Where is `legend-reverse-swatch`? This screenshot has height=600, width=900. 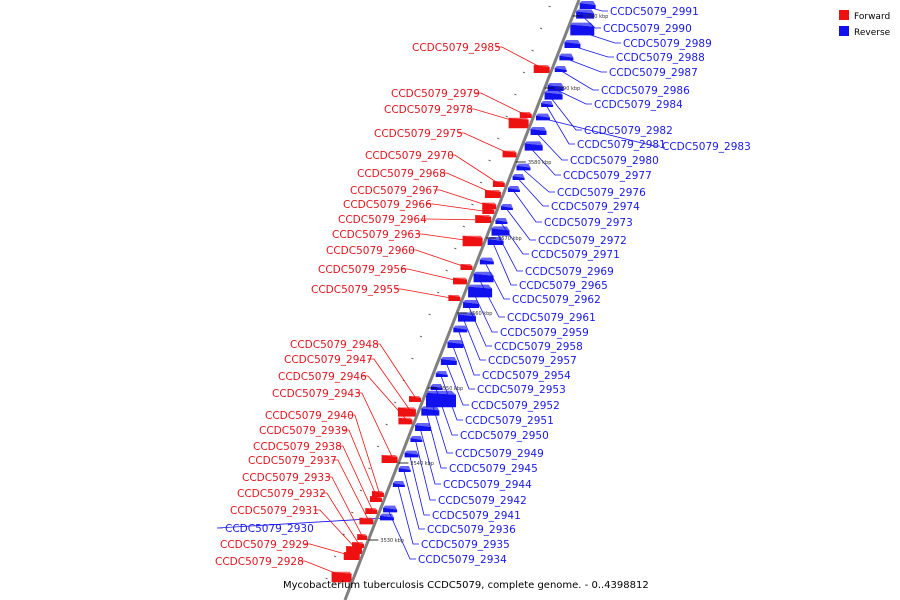 legend-reverse-swatch is located at coordinates (844, 31).